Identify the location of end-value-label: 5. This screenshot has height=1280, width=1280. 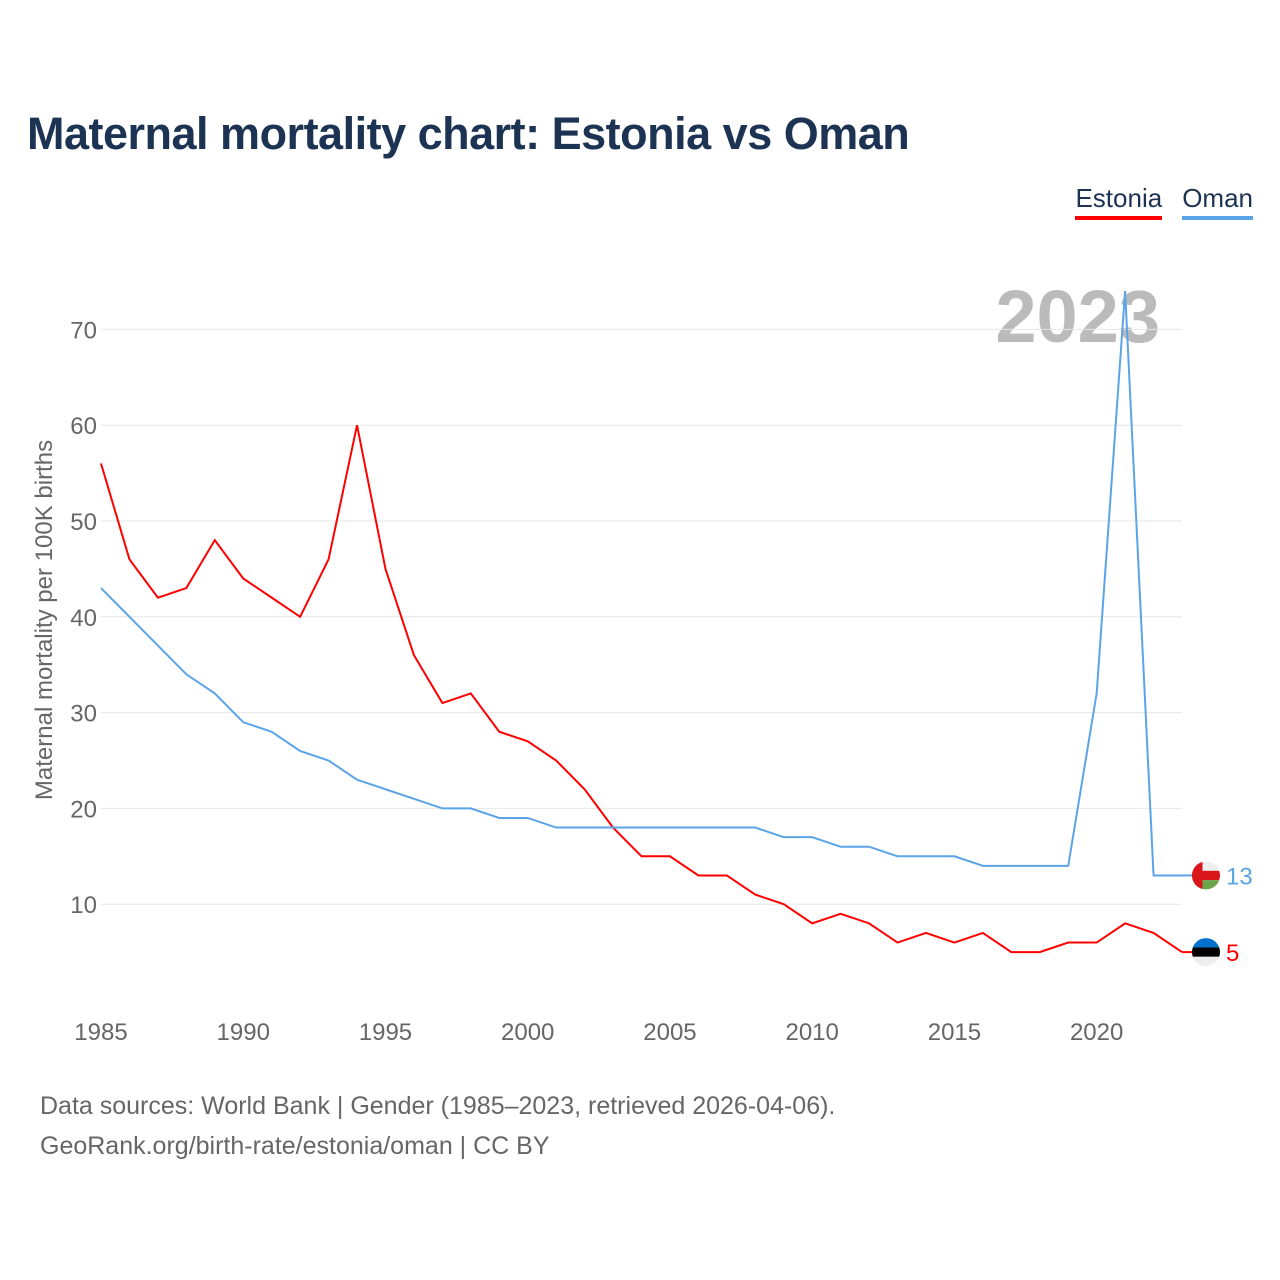
(1232, 953).